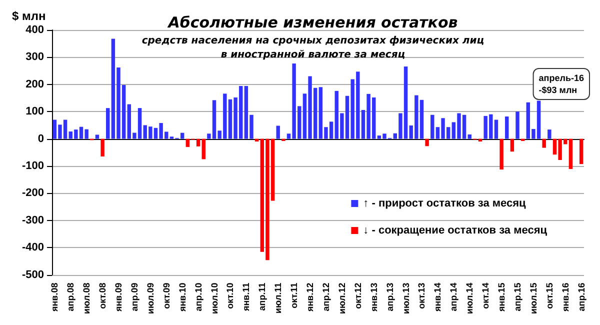  What do you see at coordinates (389, 297) in the screenshot?
I see `x-tick-label: апр.13` at bounding box center [389, 297].